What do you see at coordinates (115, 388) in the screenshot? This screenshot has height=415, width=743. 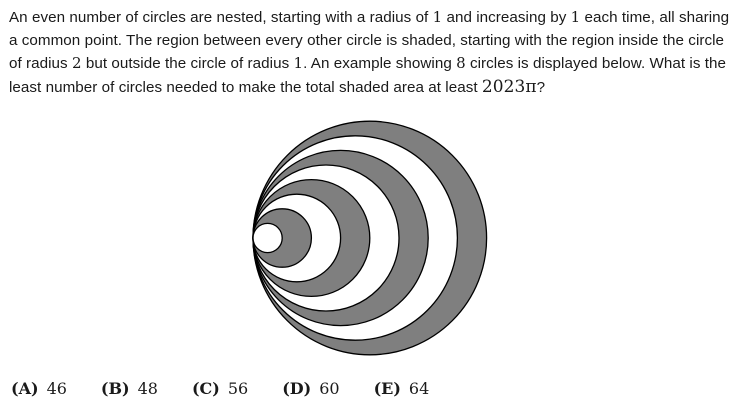 I see `choice-b-letter: (B)` at bounding box center [115, 388].